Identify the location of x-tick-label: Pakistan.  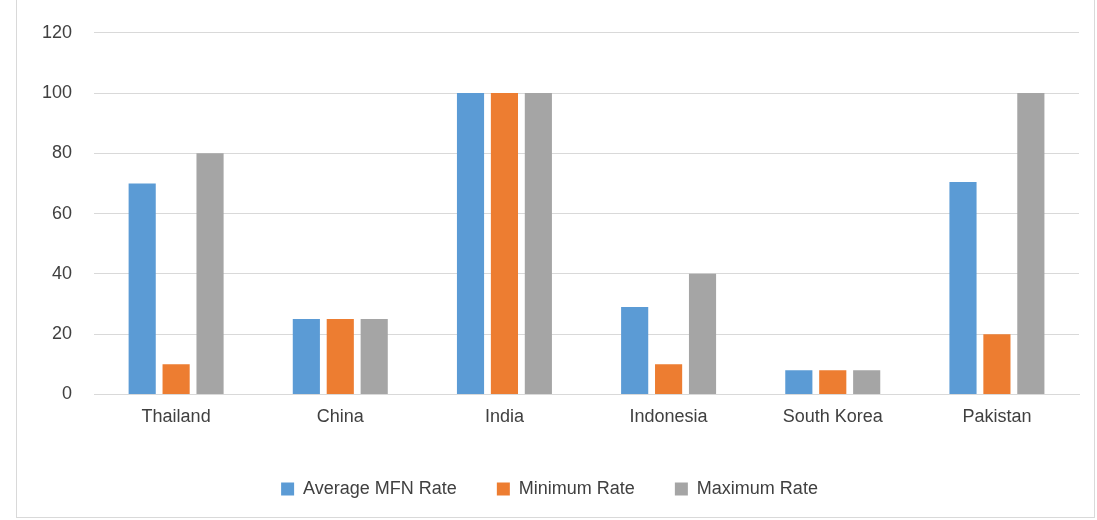
(997, 416).